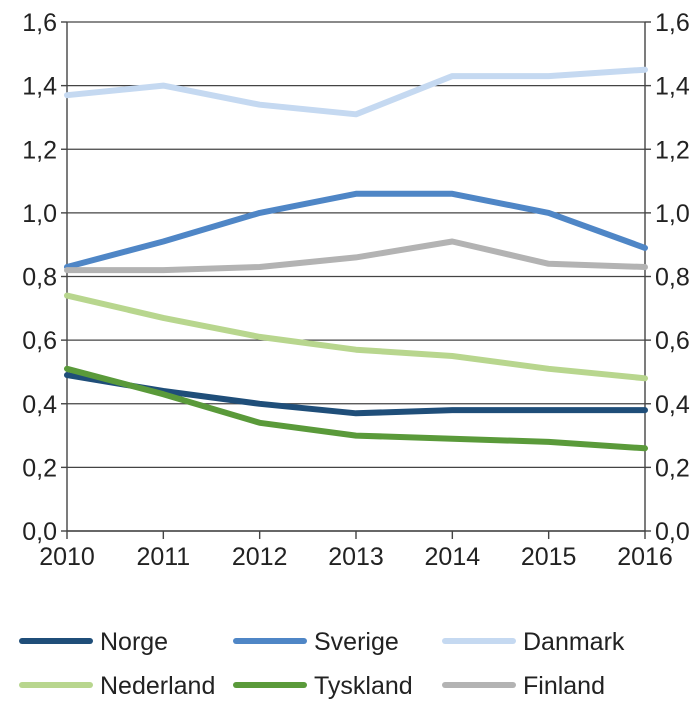 The width and height of the screenshot is (700, 713). What do you see at coordinates (363, 686) in the screenshot?
I see `legend-label-tyskland: Tyskland` at bounding box center [363, 686].